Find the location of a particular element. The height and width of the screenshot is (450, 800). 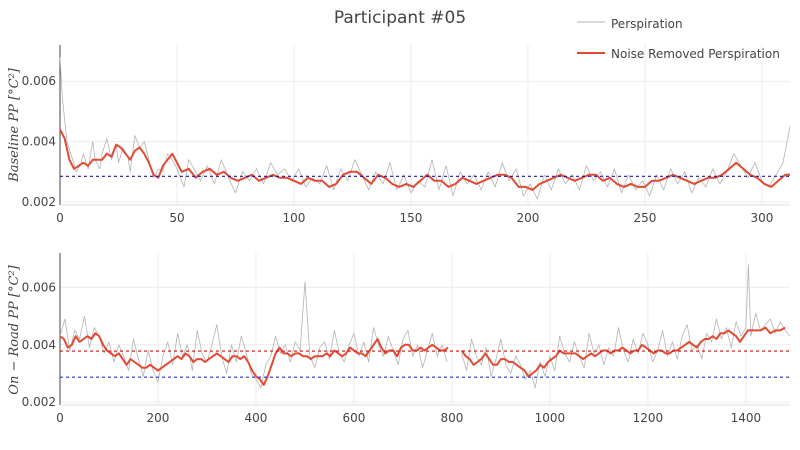

panel-1-xtick-3: 600 is located at coordinates (354, 418).